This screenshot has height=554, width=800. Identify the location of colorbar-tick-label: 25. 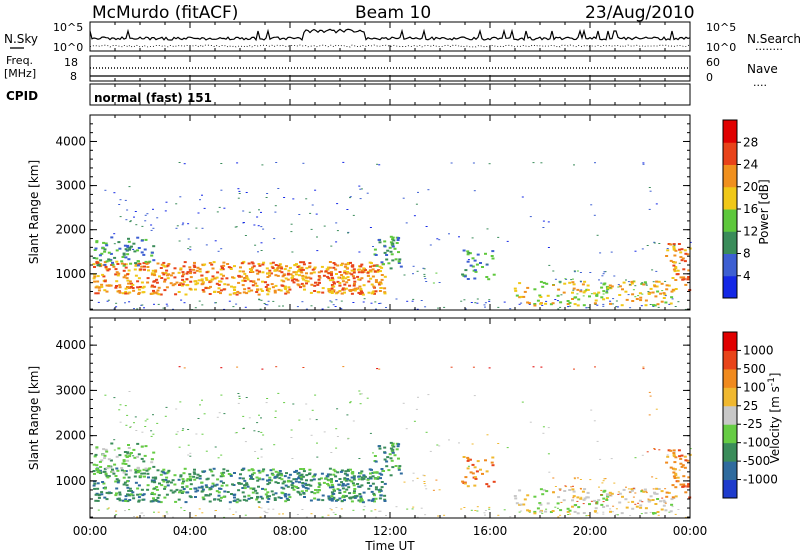
(750, 406).